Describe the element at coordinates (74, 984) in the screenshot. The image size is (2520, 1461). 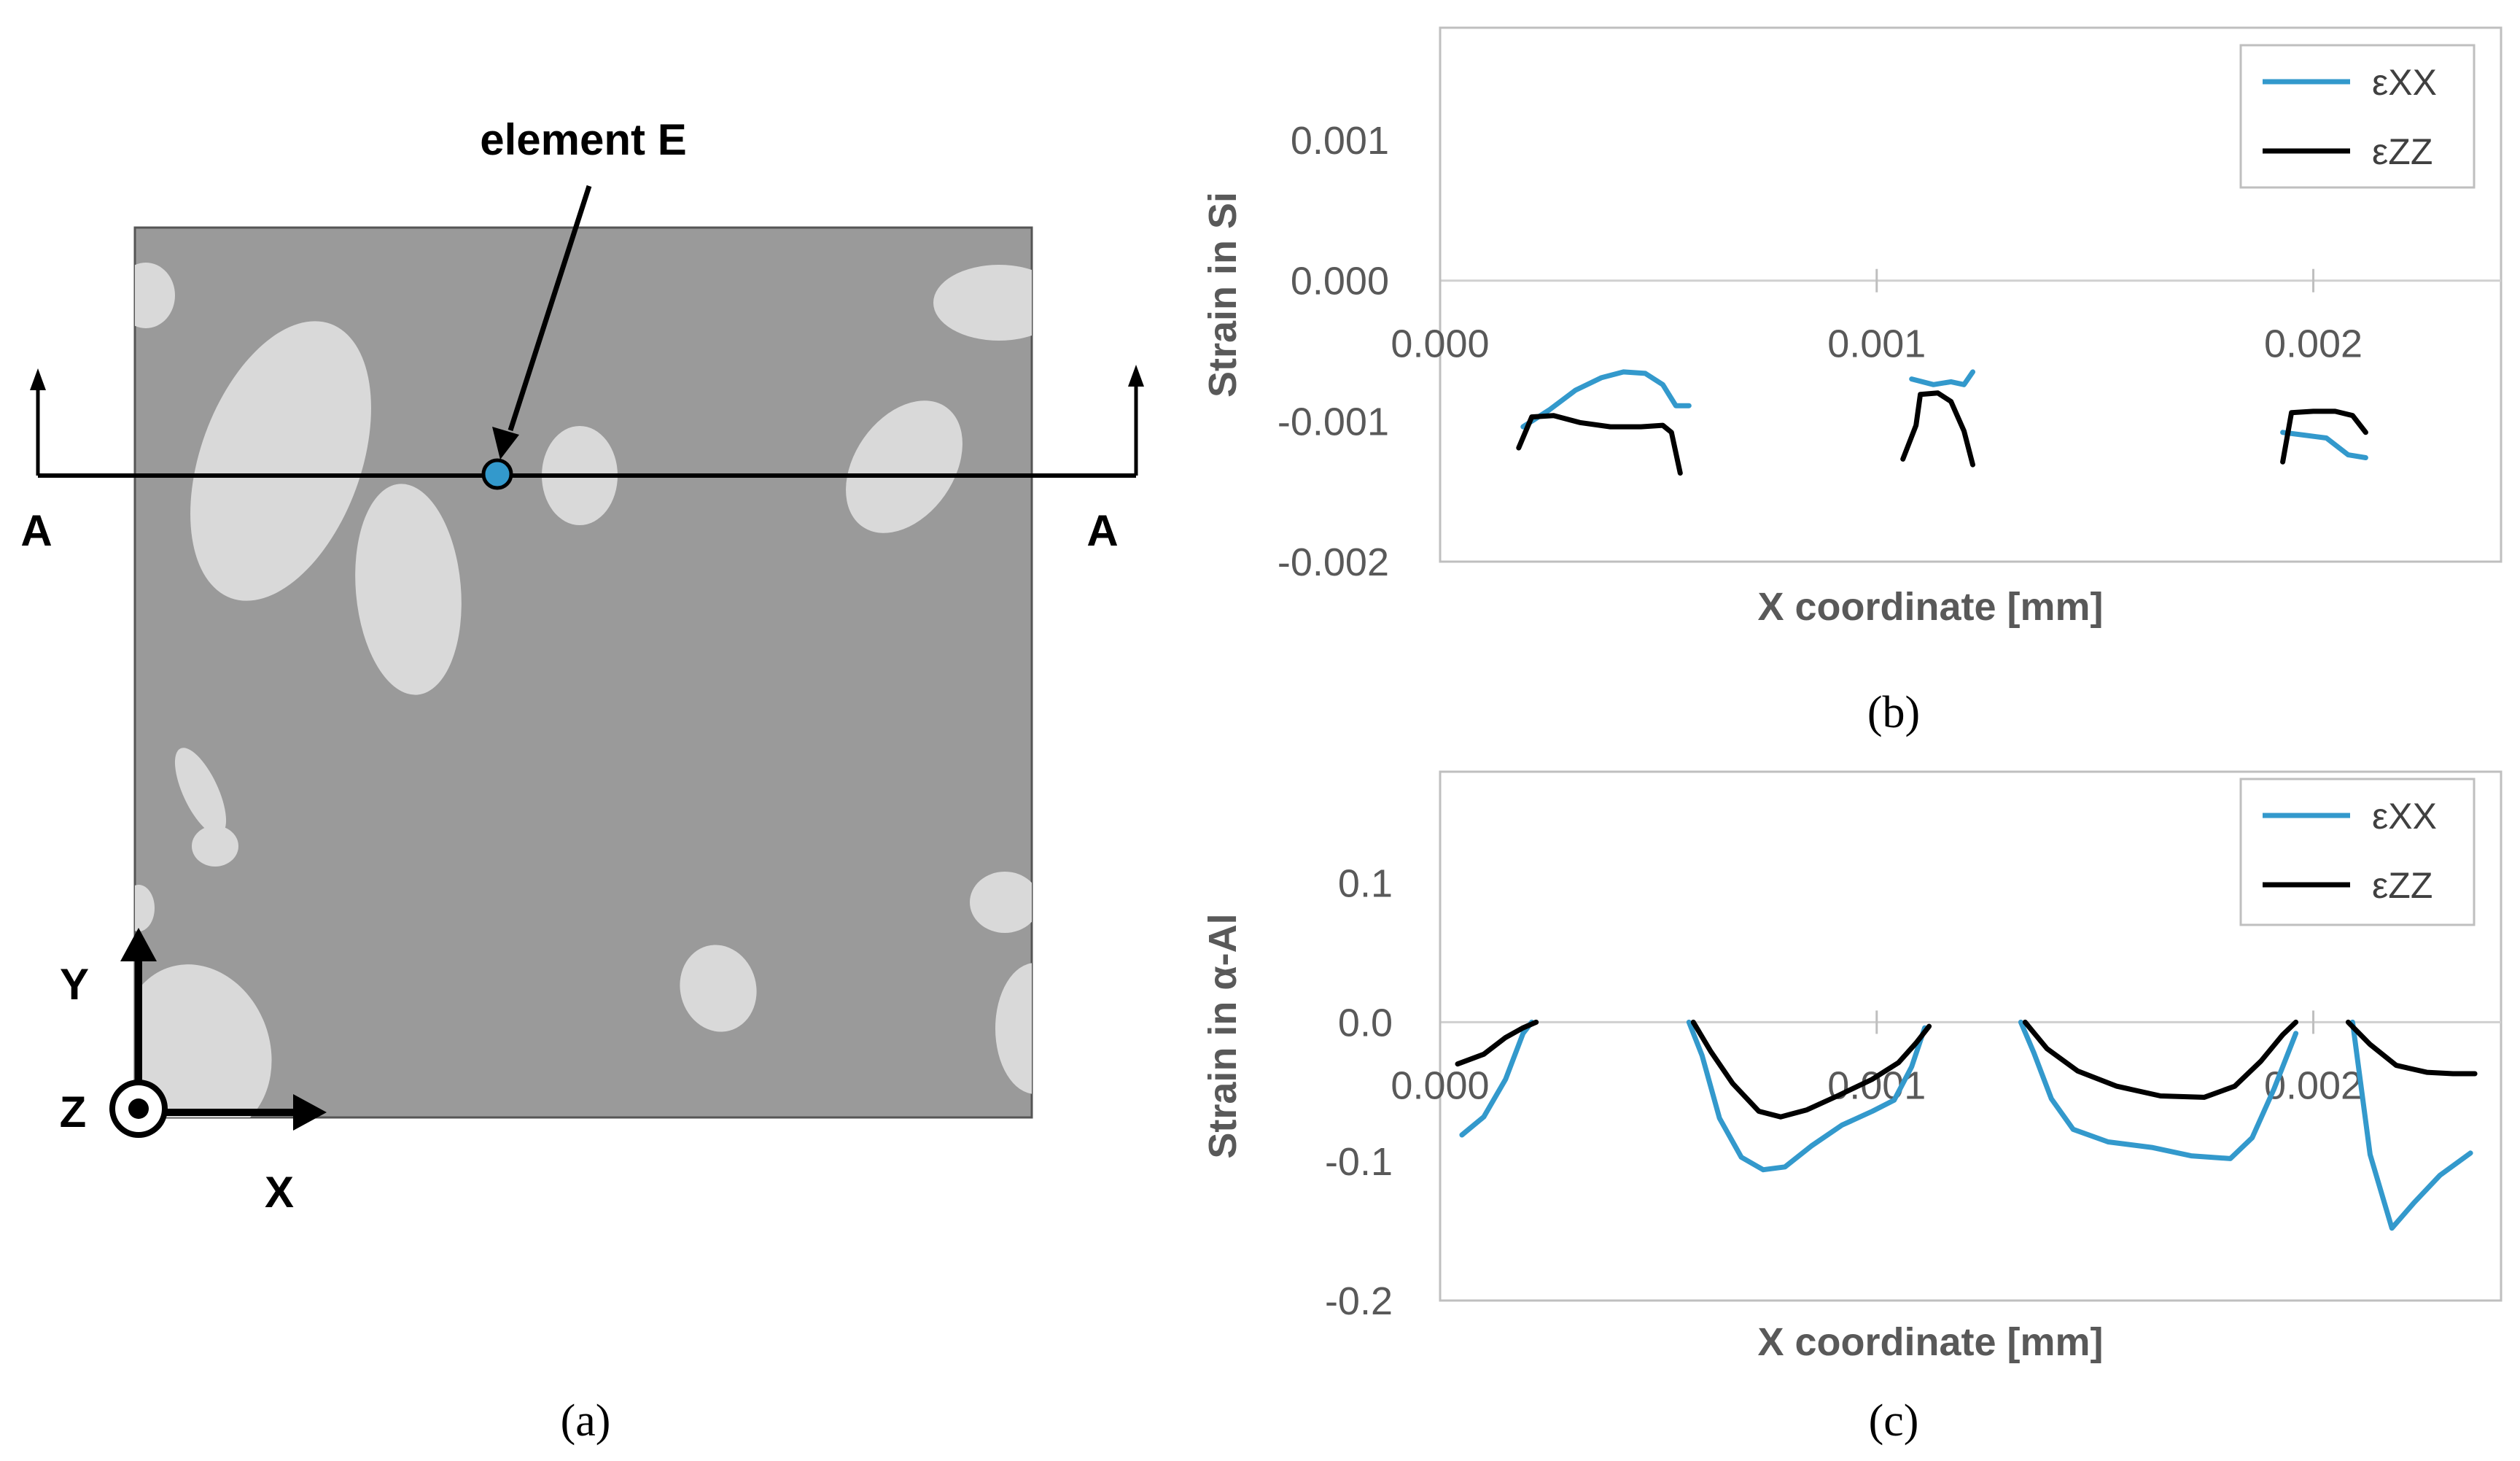
I see `axis-y-label: Y` at that location.